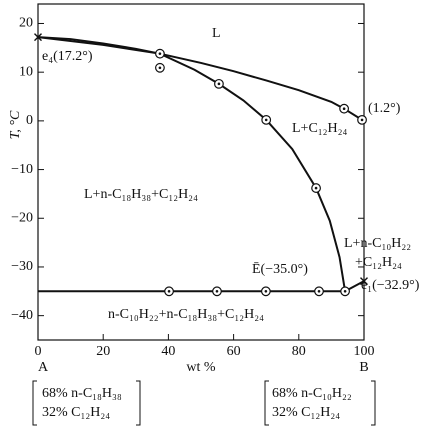  What do you see at coordinates (67, 56) in the screenshot?
I see `annotation: e₄(17.2°)` at bounding box center [67, 56].